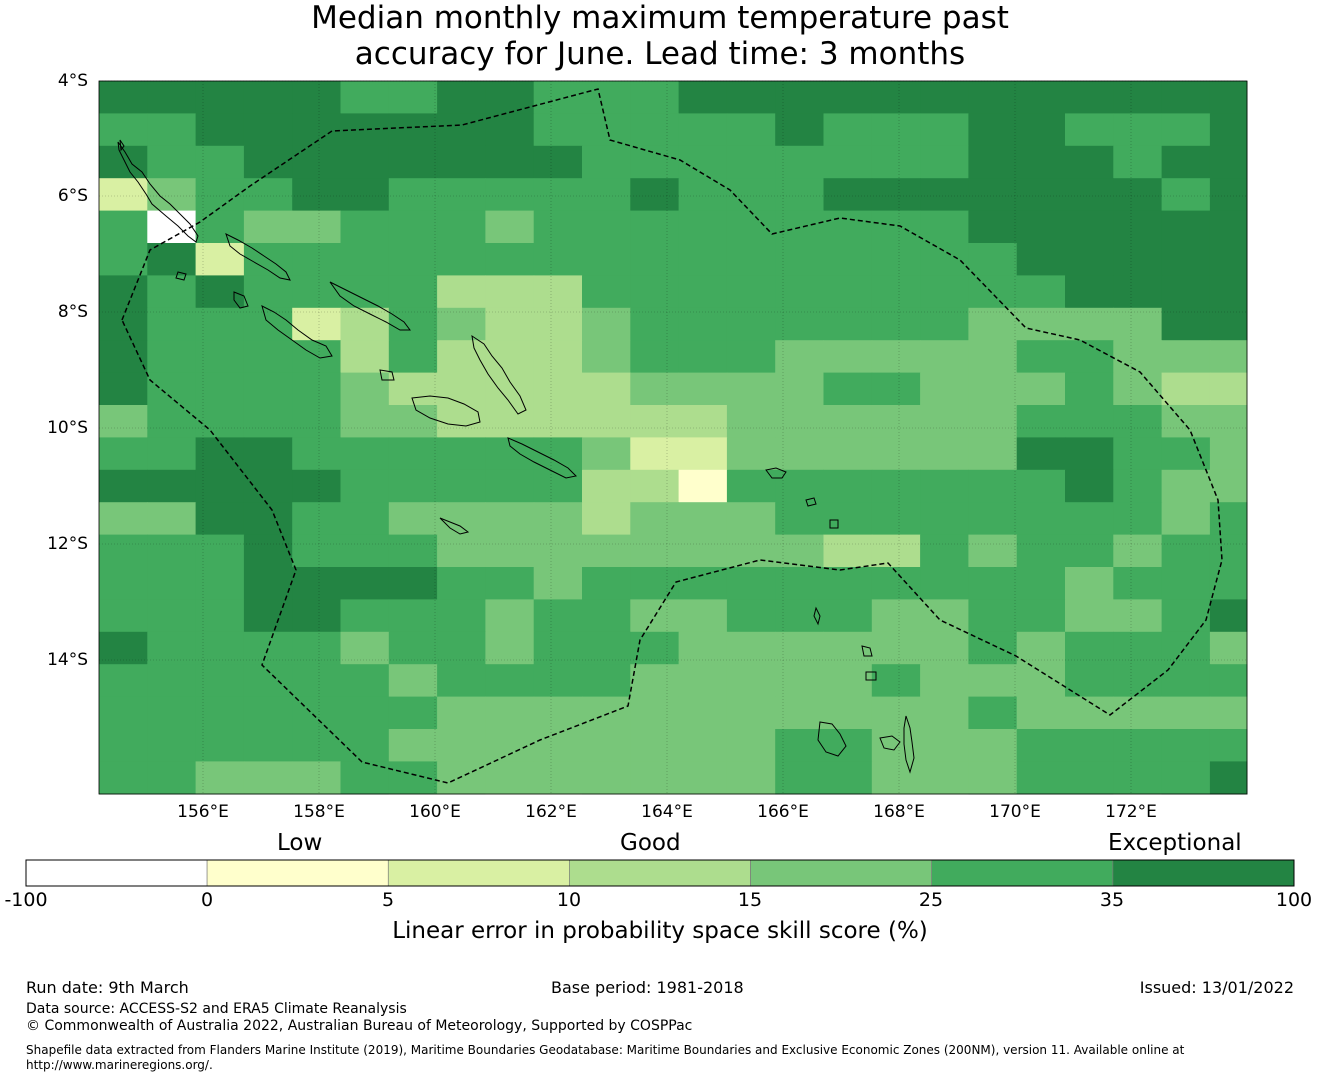  I want to click on lon-label: 166°E, so click(783, 812).